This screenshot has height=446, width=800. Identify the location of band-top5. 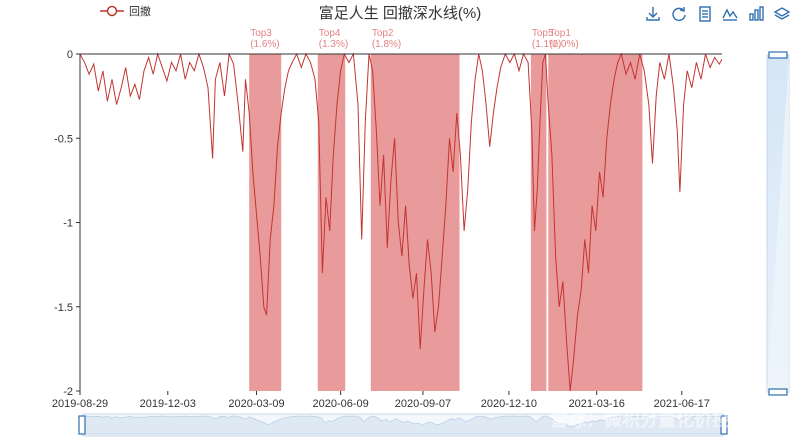
(538, 222).